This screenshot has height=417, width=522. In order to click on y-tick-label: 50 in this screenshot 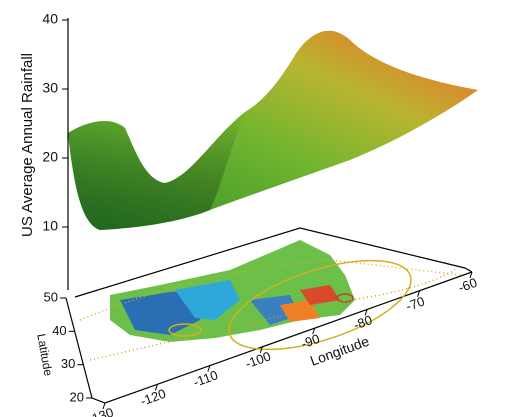, I will do `click(51, 296)`.